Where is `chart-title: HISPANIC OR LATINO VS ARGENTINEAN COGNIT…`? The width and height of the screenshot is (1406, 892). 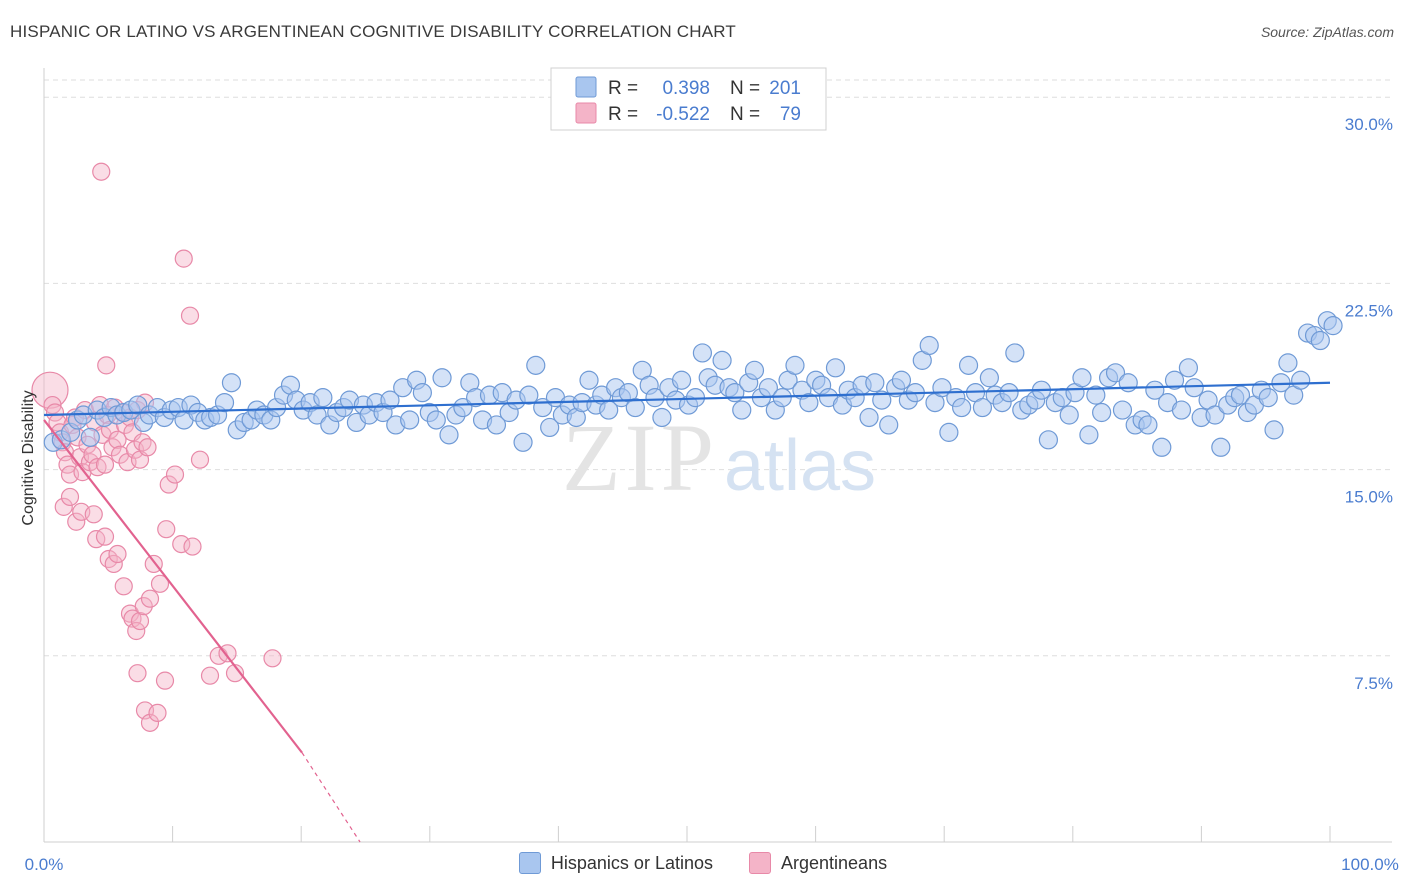 chart-title: HISPANIC OR LATINO VS ARGENTINEAN COGNIT… is located at coordinates (373, 31).